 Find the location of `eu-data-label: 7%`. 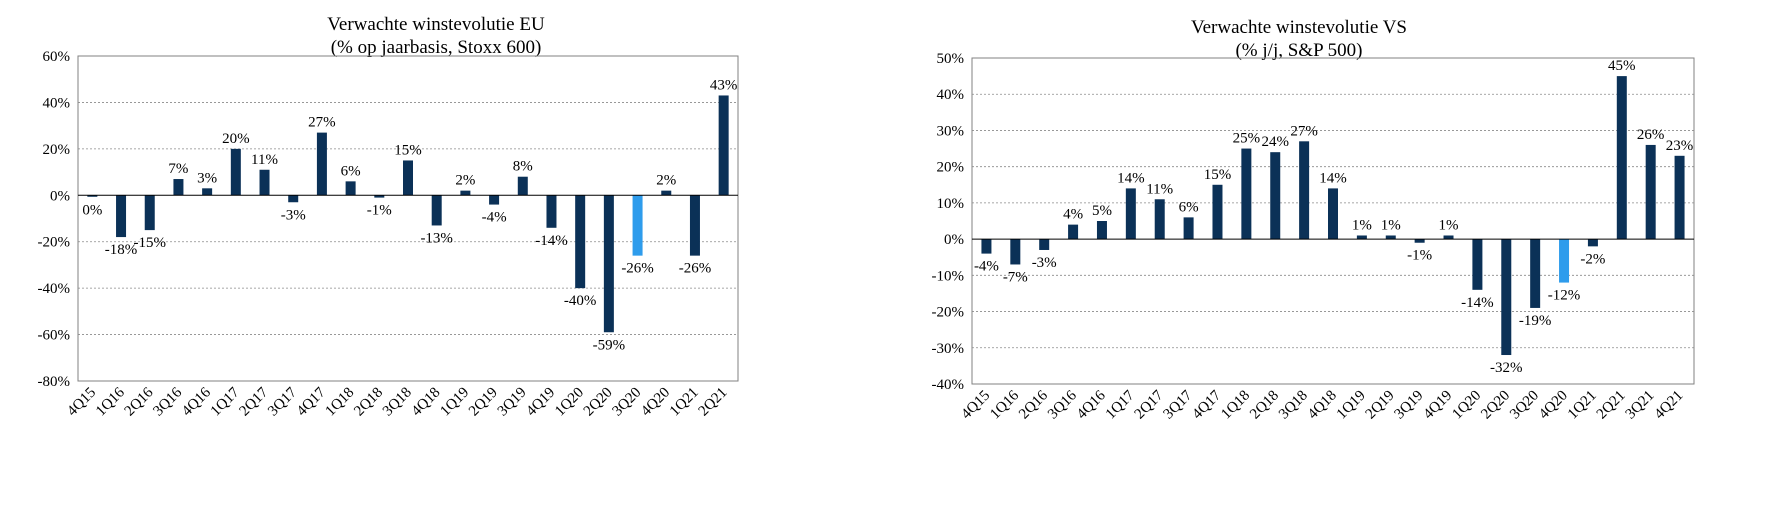

eu-data-label: 7% is located at coordinates (178, 169).